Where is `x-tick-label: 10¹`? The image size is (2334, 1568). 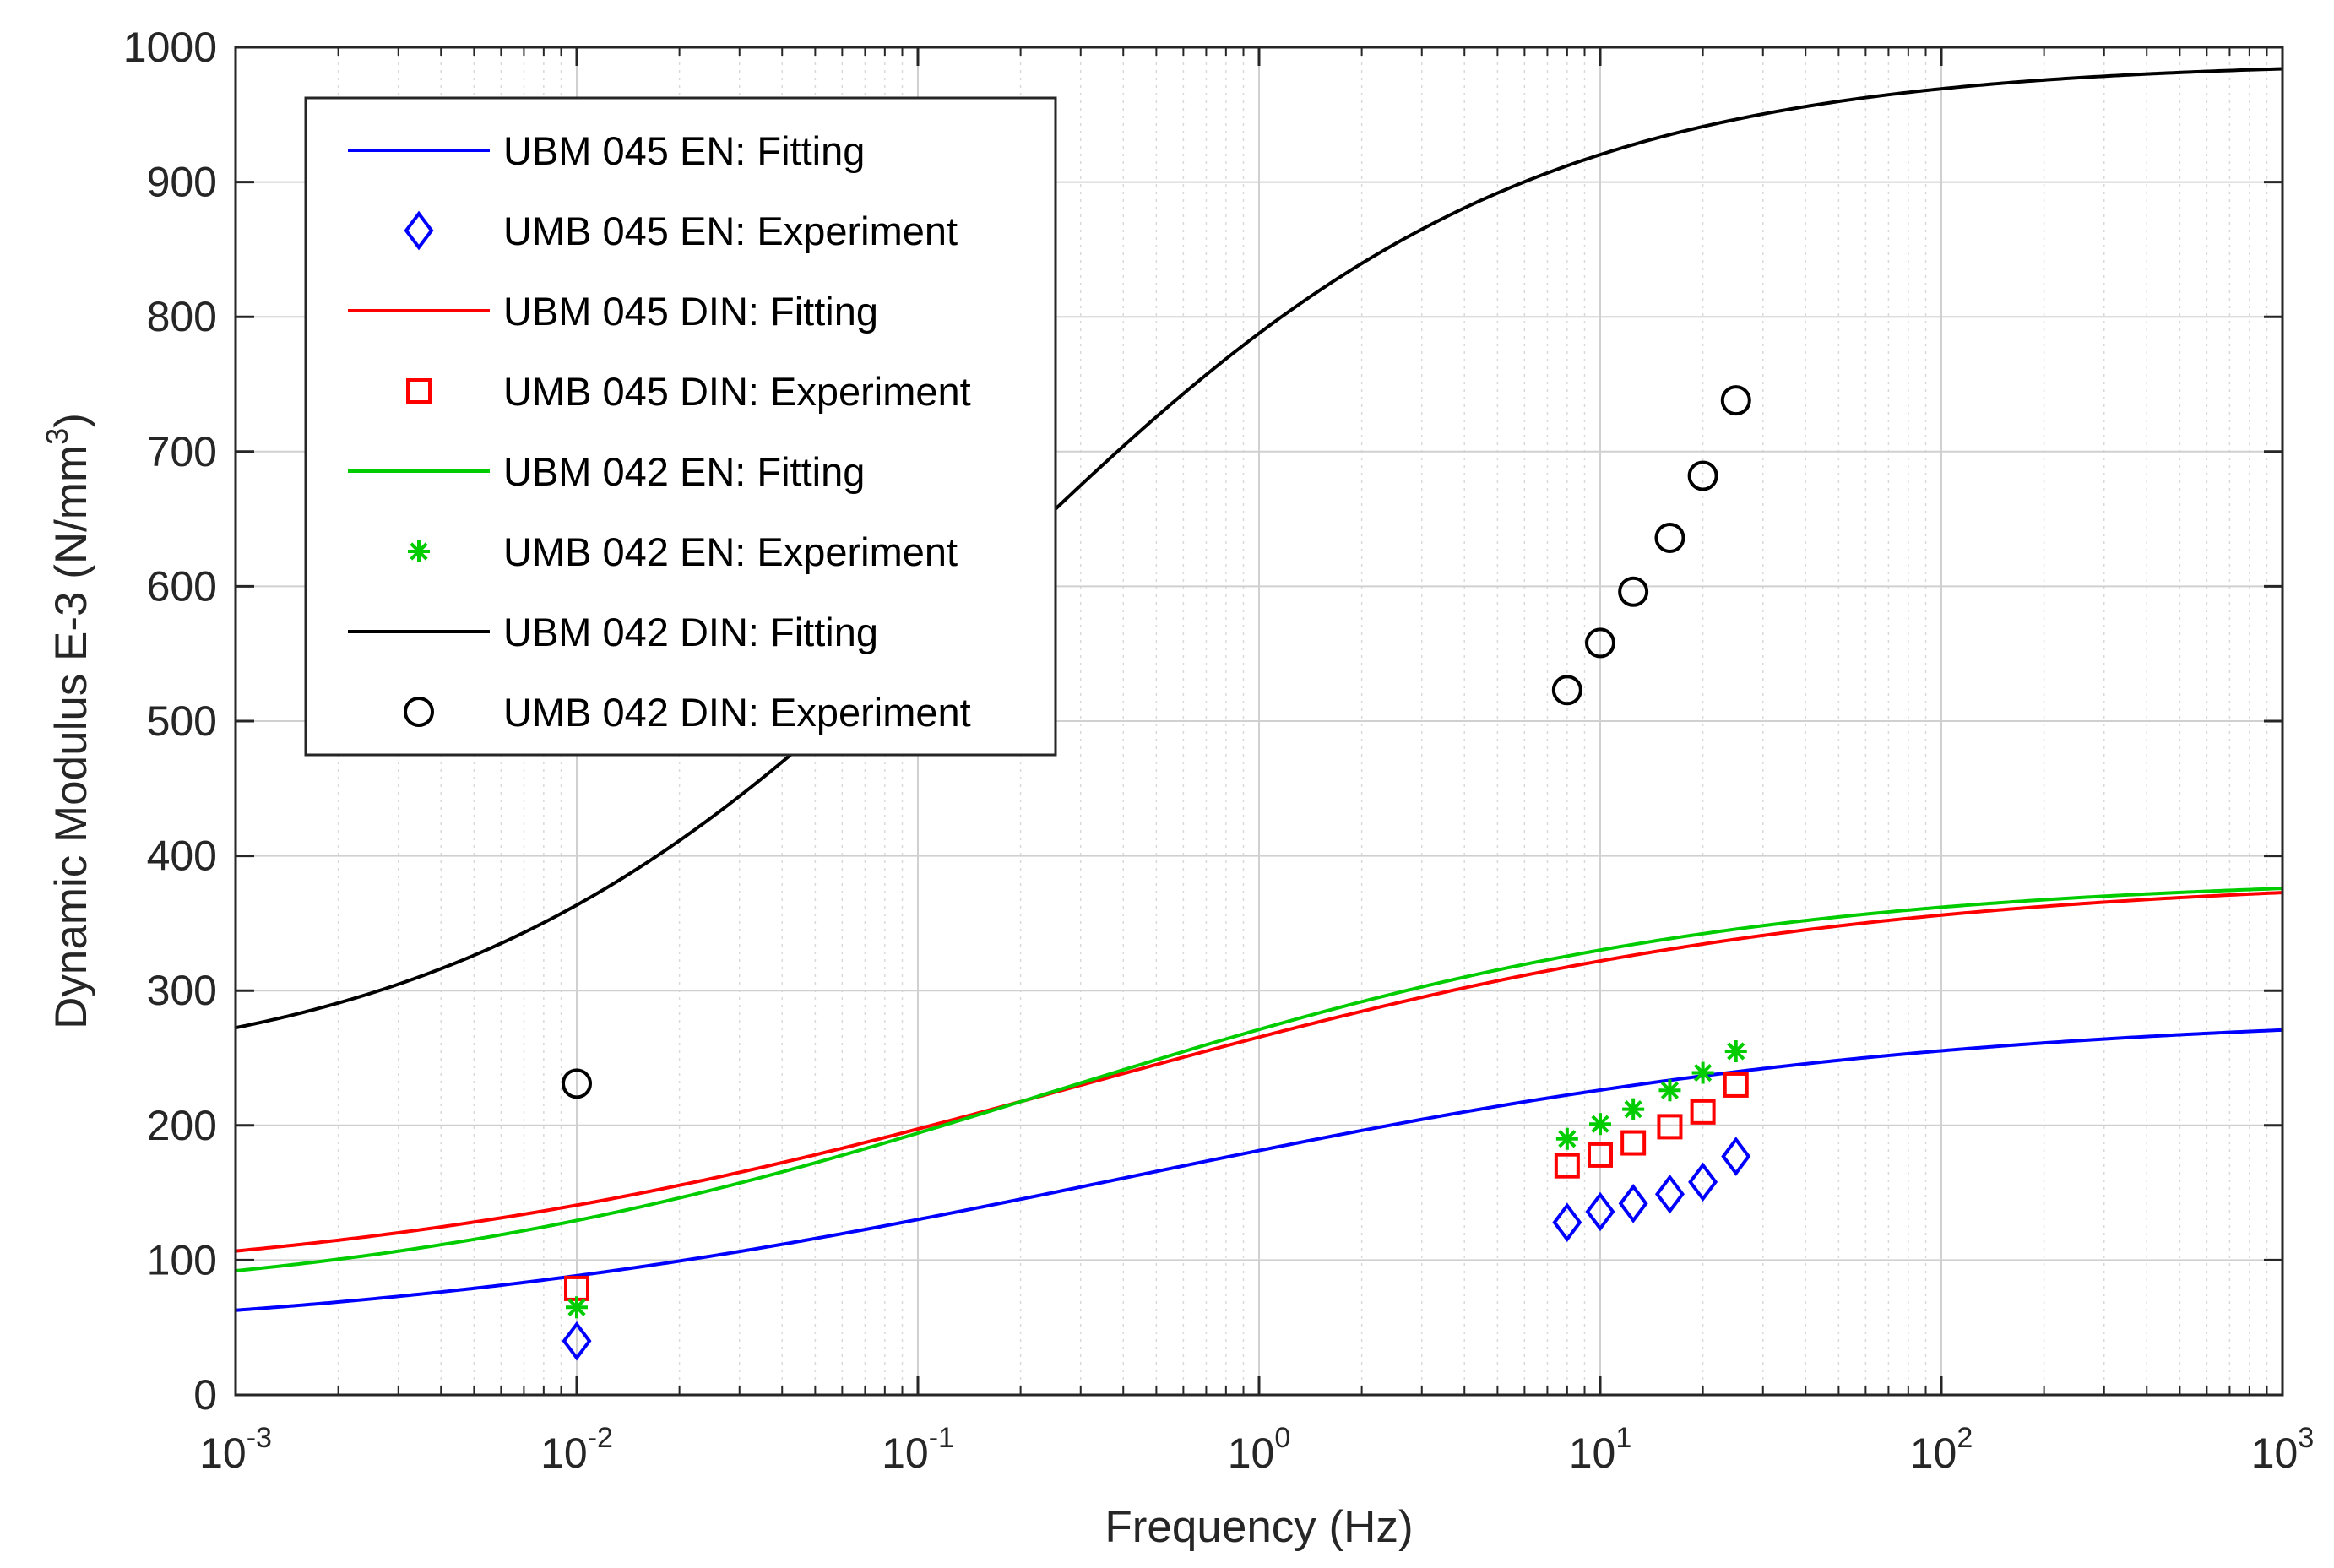
x-tick-label: 10¹ is located at coordinates (1600, 1449).